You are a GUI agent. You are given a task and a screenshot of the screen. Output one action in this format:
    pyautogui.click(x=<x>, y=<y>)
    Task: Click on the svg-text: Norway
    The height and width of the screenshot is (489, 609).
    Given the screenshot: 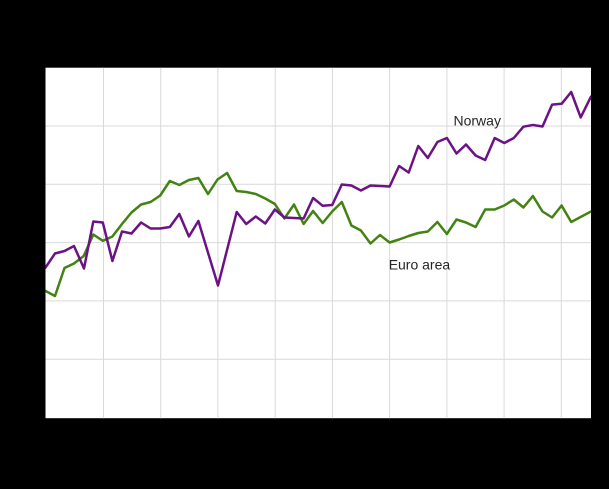 What is the action you would take?
    pyautogui.click(x=477, y=120)
    